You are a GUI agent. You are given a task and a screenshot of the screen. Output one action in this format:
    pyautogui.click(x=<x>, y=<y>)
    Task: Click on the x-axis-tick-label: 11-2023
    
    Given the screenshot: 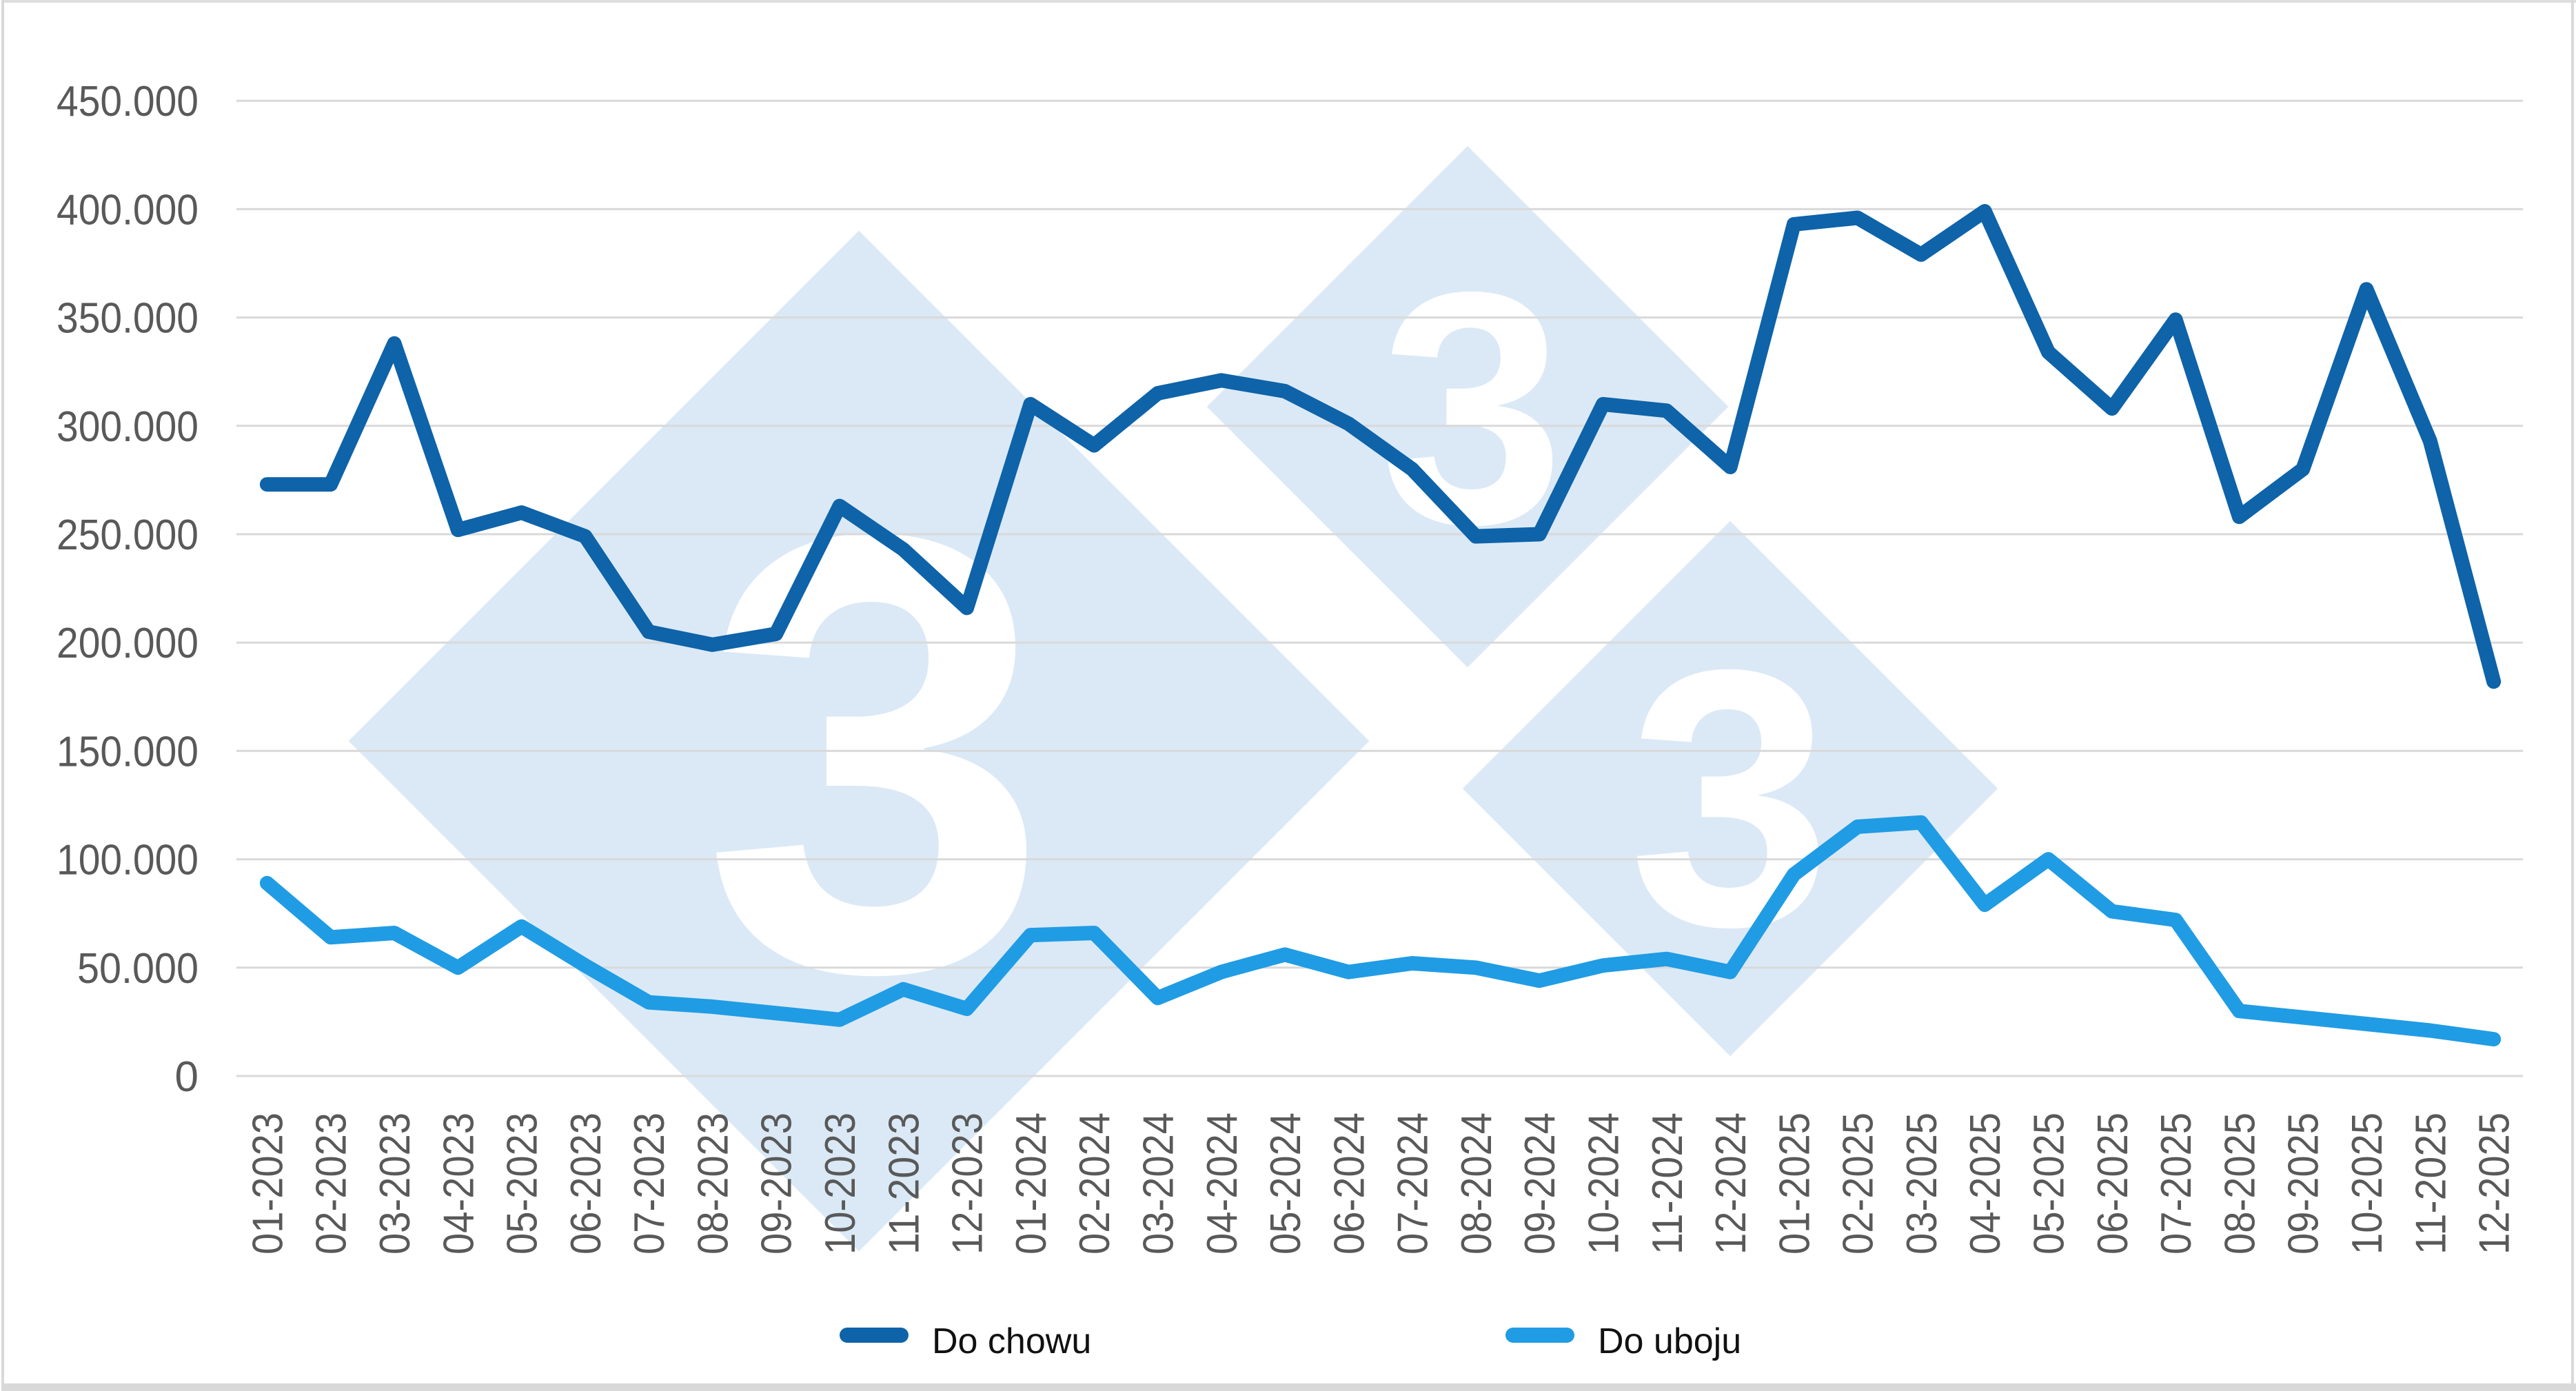 What is the action you would take?
    pyautogui.click(x=904, y=1184)
    